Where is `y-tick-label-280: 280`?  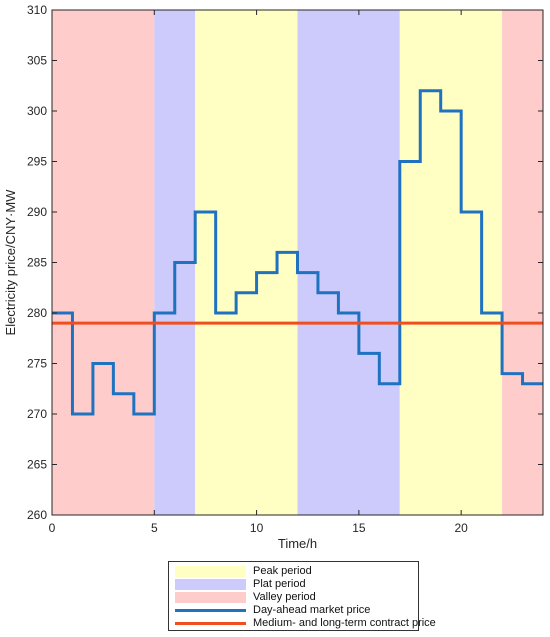
y-tick-label-280: 280 is located at coordinates (37, 313).